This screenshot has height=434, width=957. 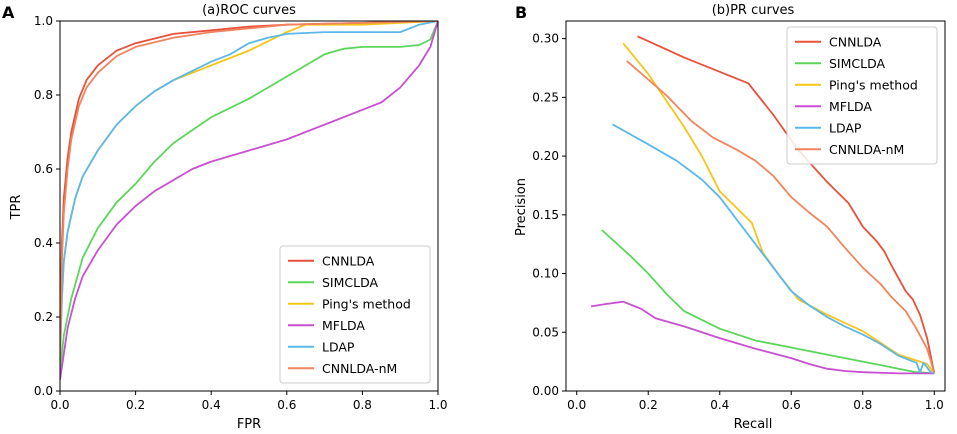 What do you see at coordinates (249, 10) in the screenshot?
I see `roc-chart-title: (a)ROC curves` at bounding box center [249, 10].